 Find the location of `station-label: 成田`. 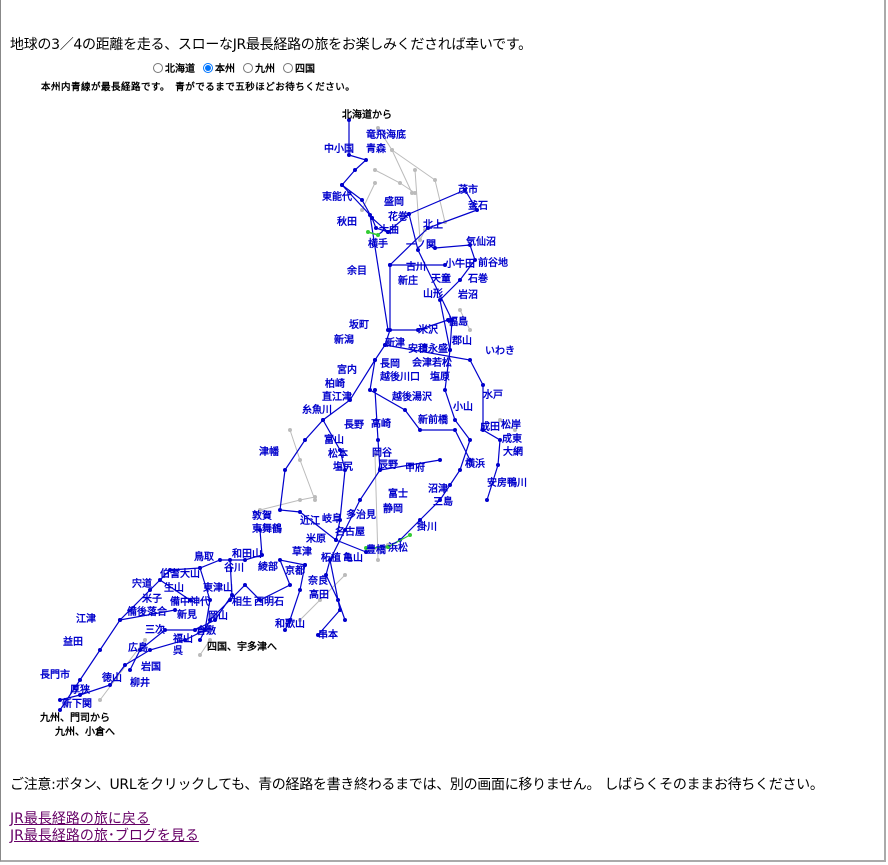

station-label: 成田 is located at coordinates (490, 426).